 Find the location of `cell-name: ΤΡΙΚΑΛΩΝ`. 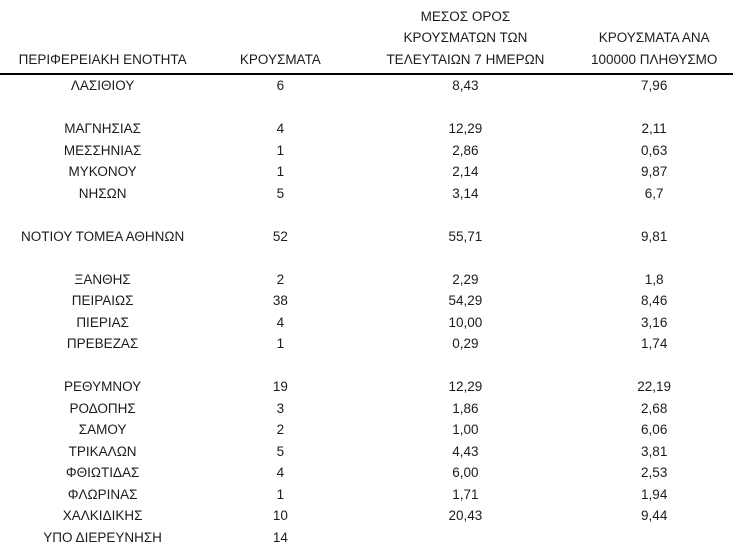

cell-name: ΤΡΙΚΑΛΩΝ is located at coordinates (102, 451).